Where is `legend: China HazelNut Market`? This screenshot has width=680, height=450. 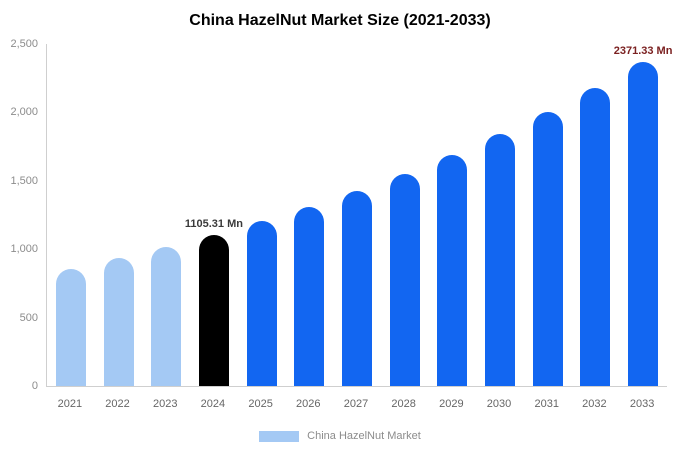 legend: China HazelNut Market is located at coordinates (340, 436).